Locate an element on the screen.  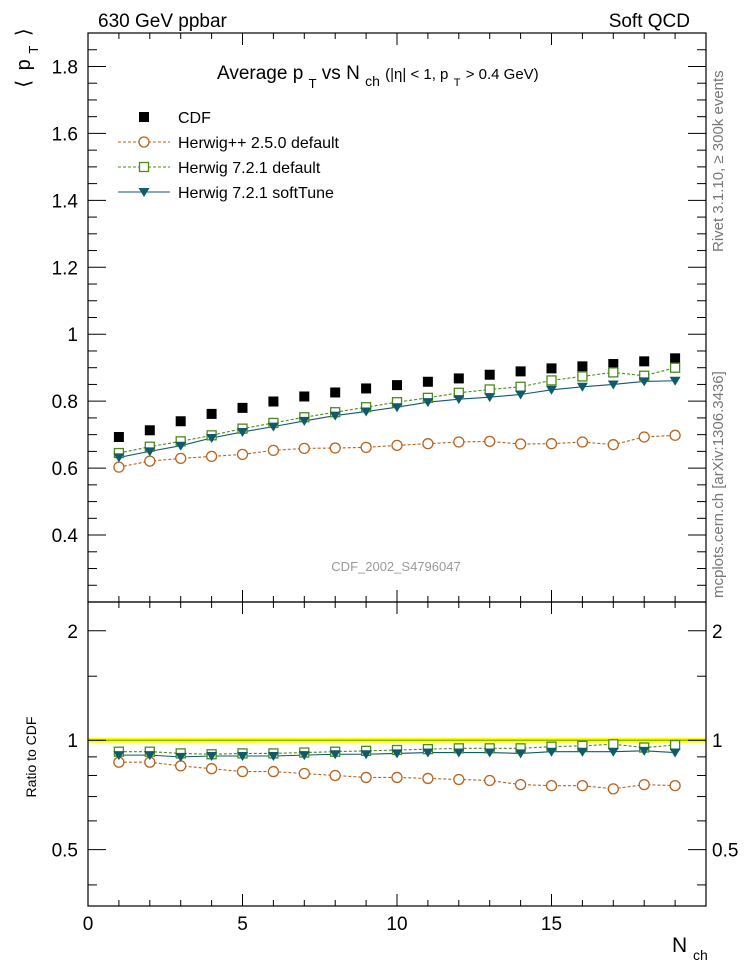
y-tick-label: 1.6 is located at coordinates (65, 134).